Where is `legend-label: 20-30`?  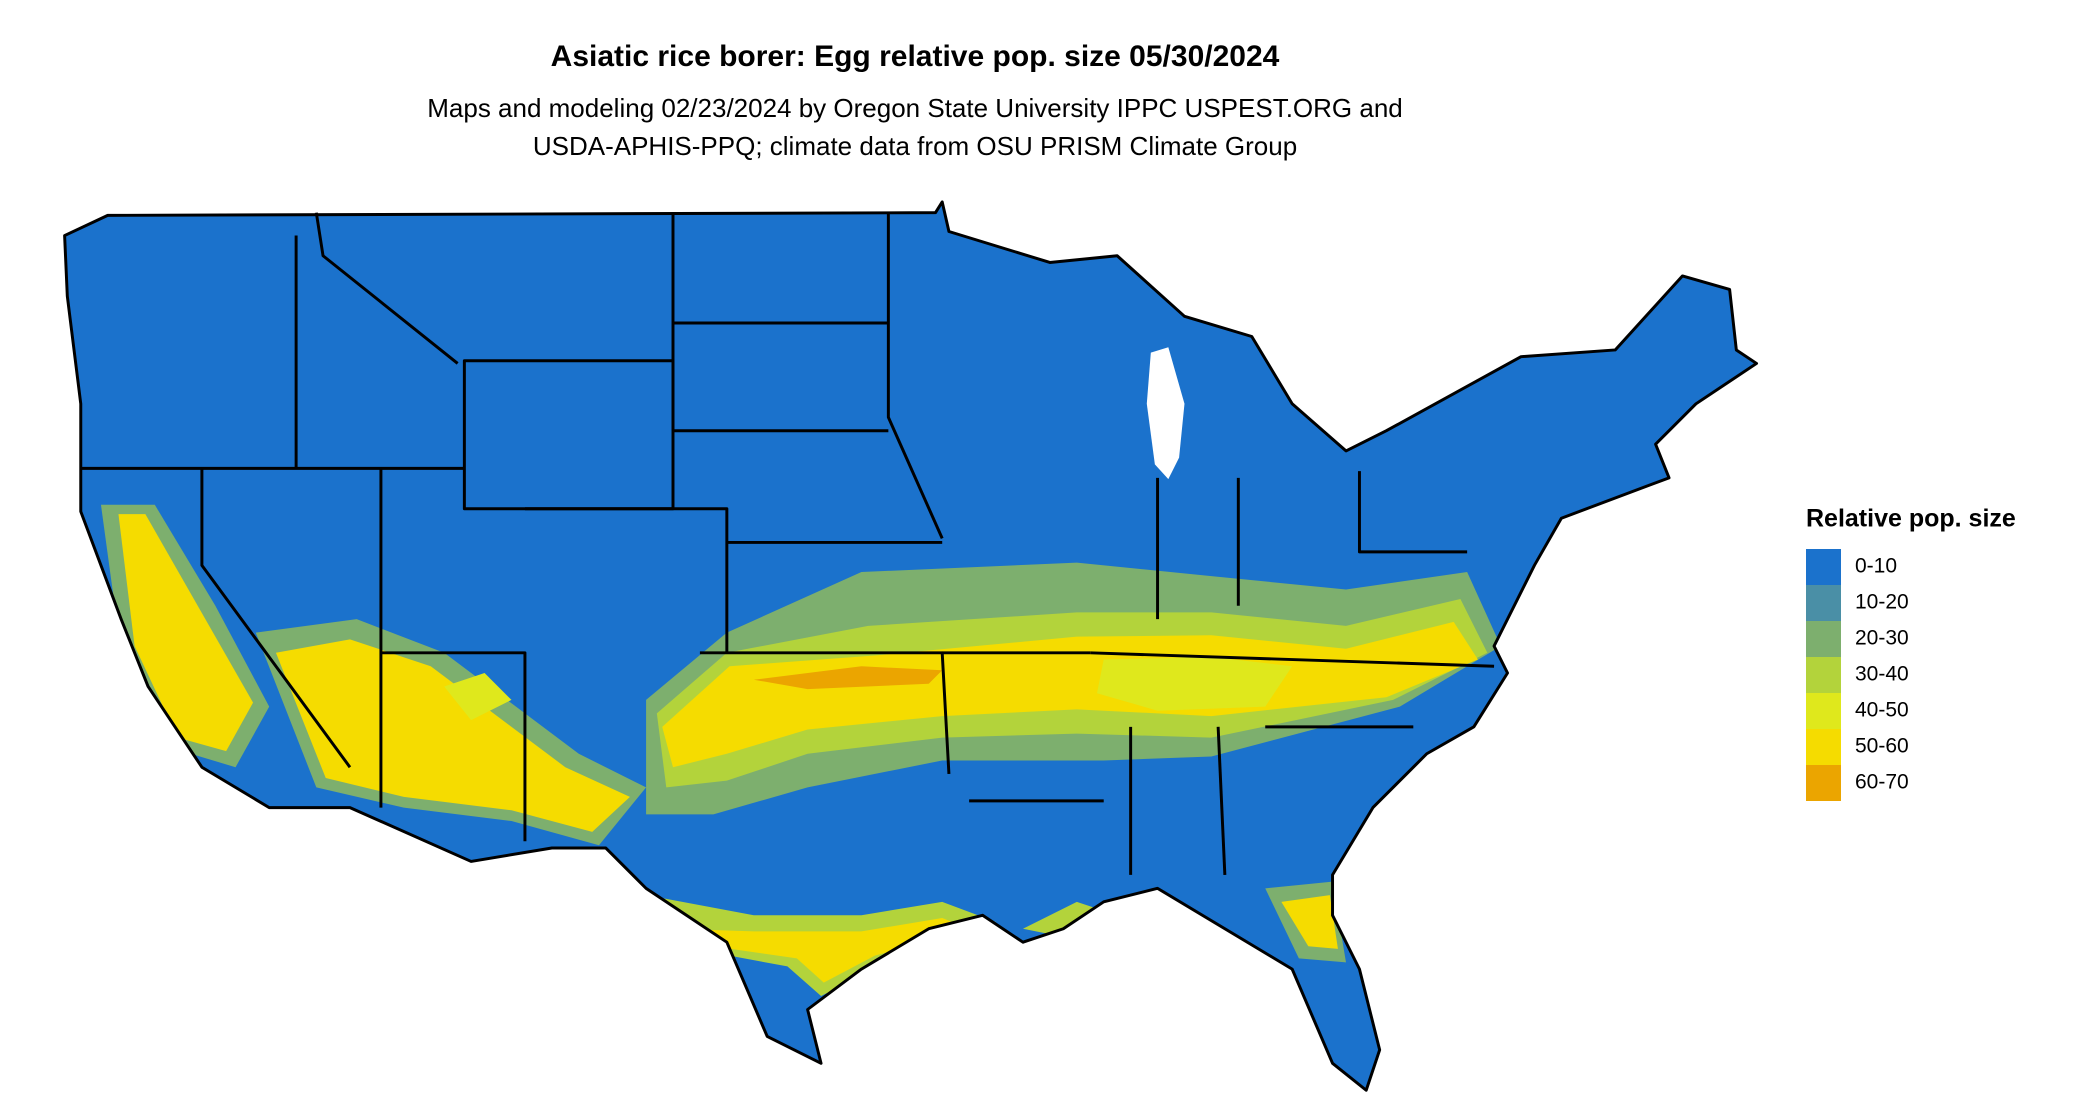
legend-label: 20-30 is located at coordinates (1882, 638).